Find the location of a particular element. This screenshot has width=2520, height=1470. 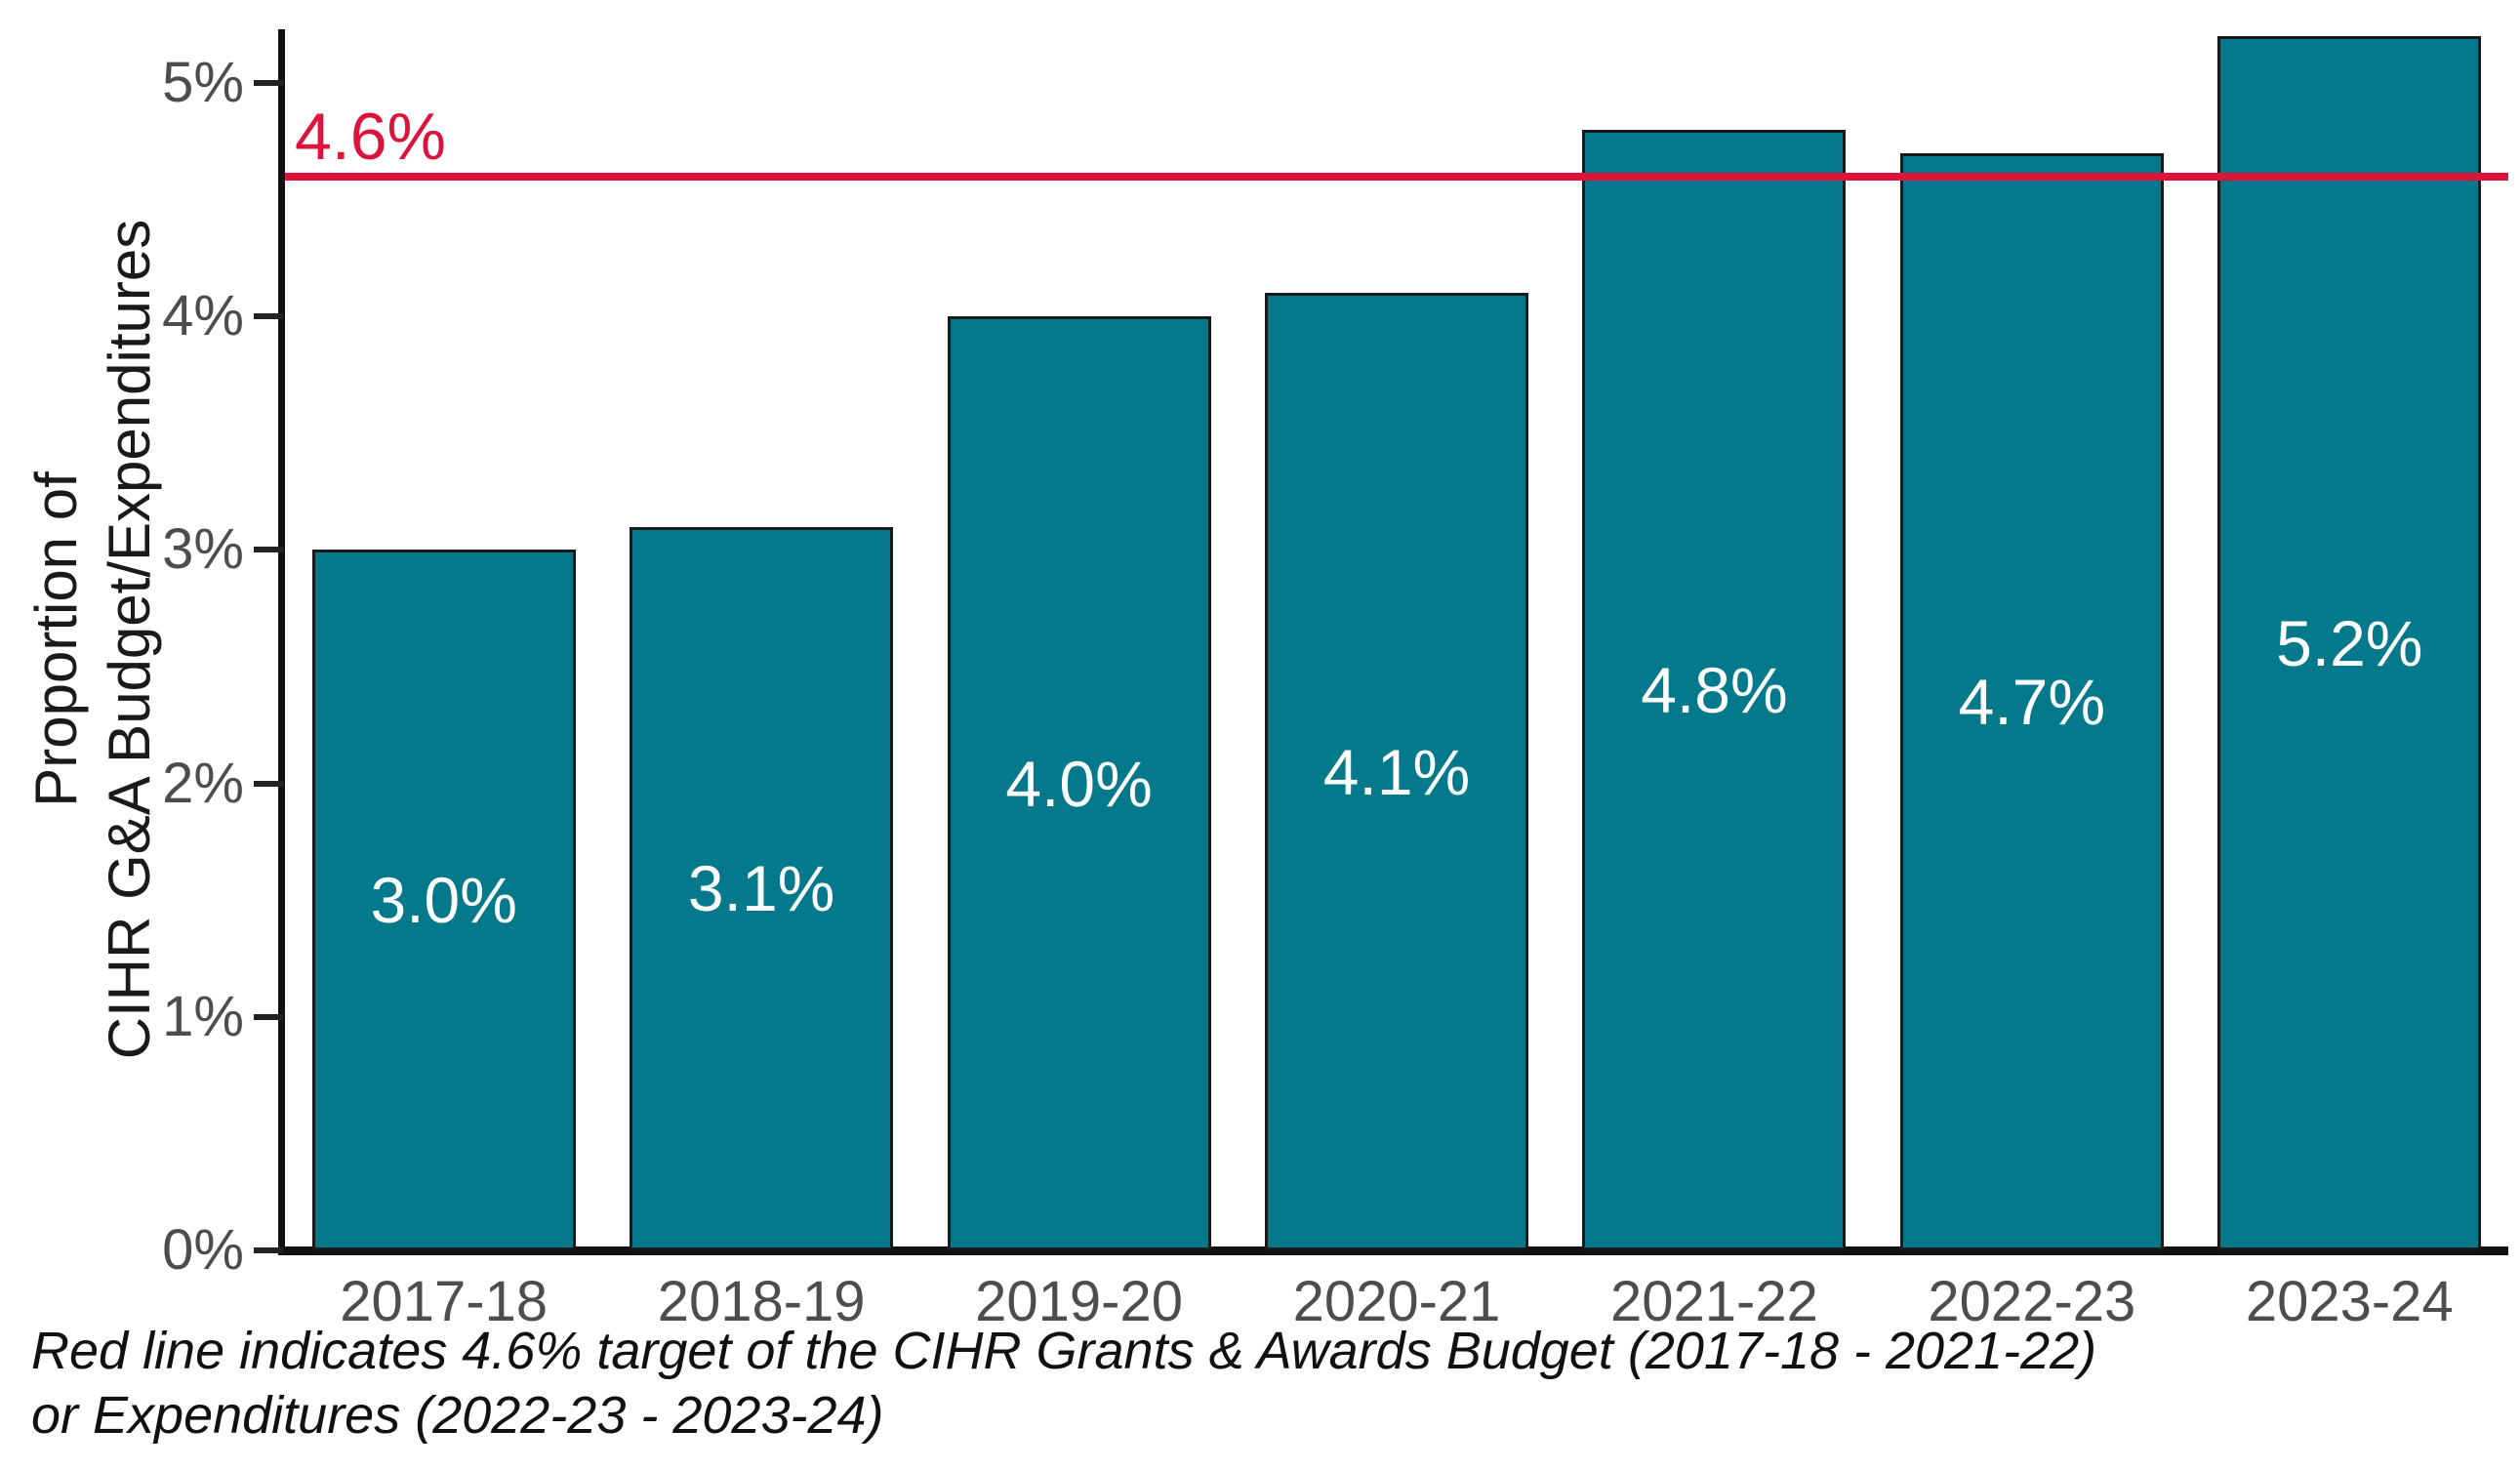

bar-value-label: 4.7% is located at coordinates (2032, 702).